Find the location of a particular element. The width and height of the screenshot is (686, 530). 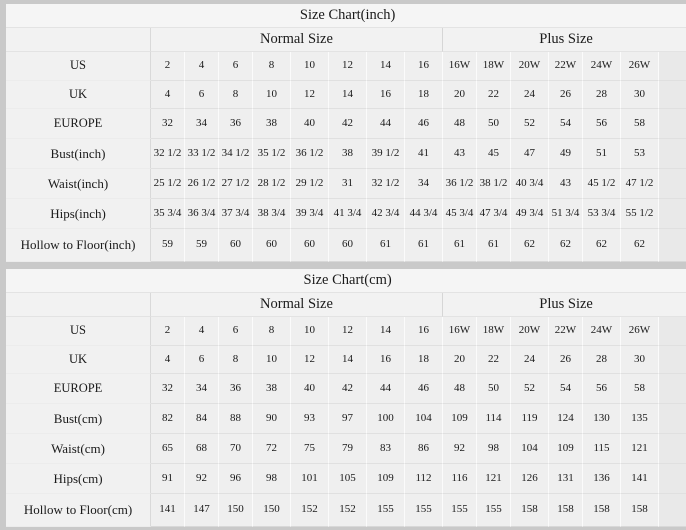

data-cell: 47 1/2 is located at coordinates (640, 184).